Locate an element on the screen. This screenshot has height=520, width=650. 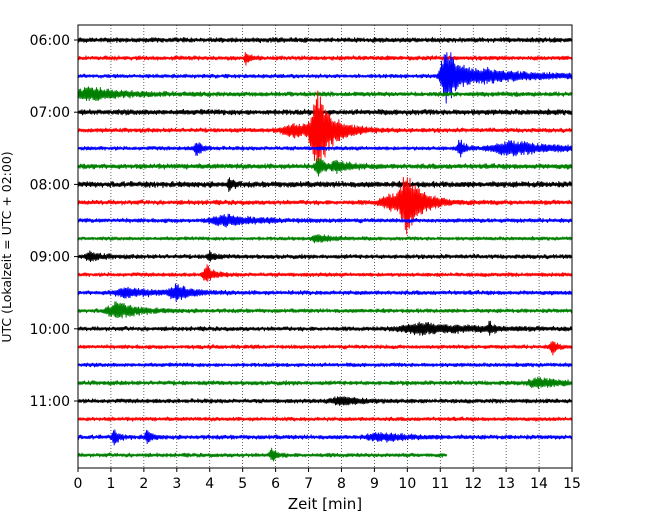
y-tick-label: 11:00 is located at coordinates (50, 402).